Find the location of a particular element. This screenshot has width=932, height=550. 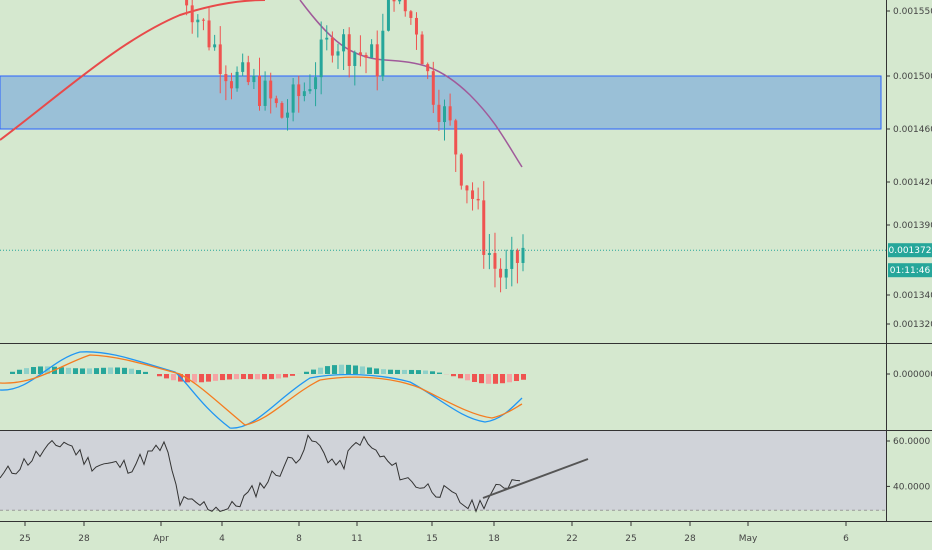

price-tick-label: 0.001460 is located at coordinates (912, 130).